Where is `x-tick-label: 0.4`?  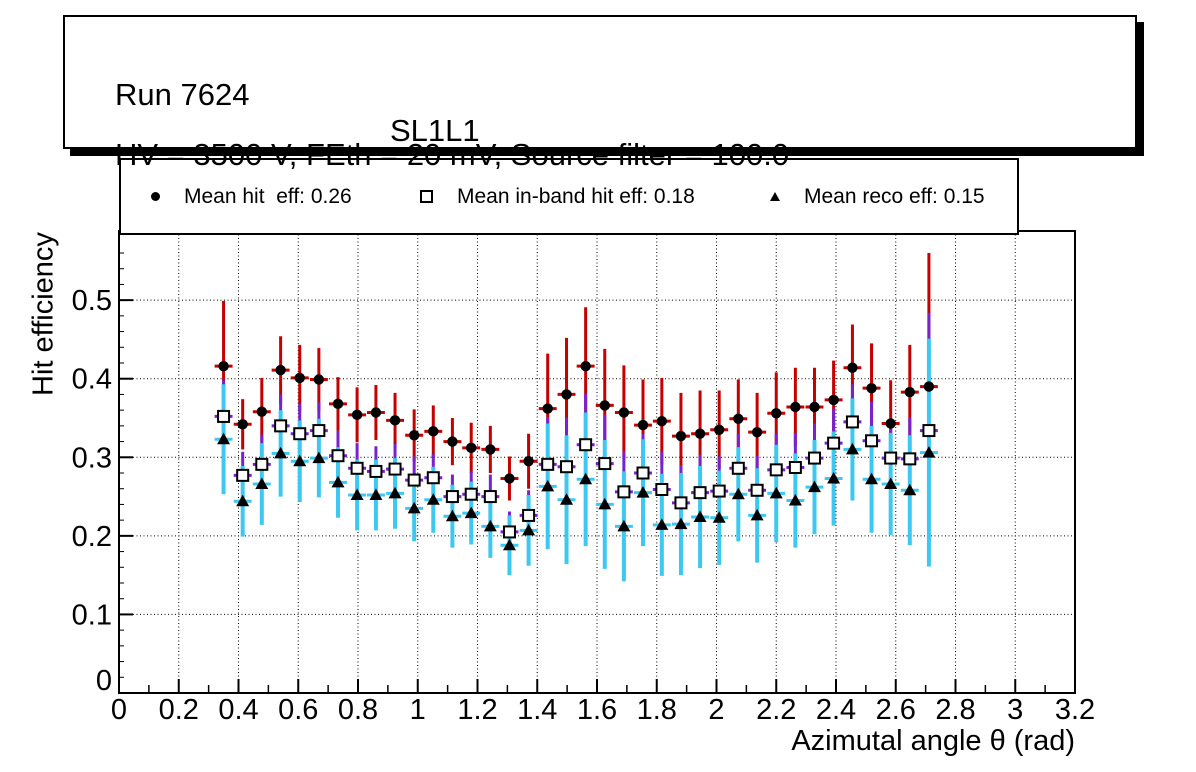
x-tick-label: 0.4 is located at coordinates (238, 710).